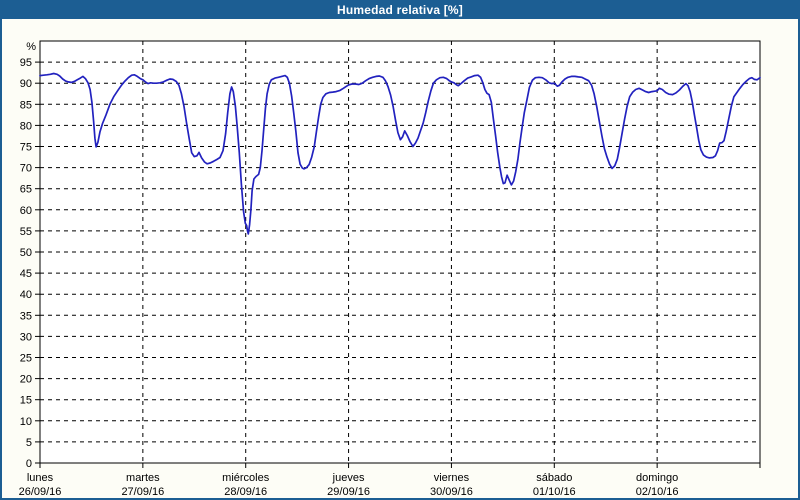  Describe the element at coordinates (26, 359) in the screenshot. I see `y-tick-label: 25` at that location.